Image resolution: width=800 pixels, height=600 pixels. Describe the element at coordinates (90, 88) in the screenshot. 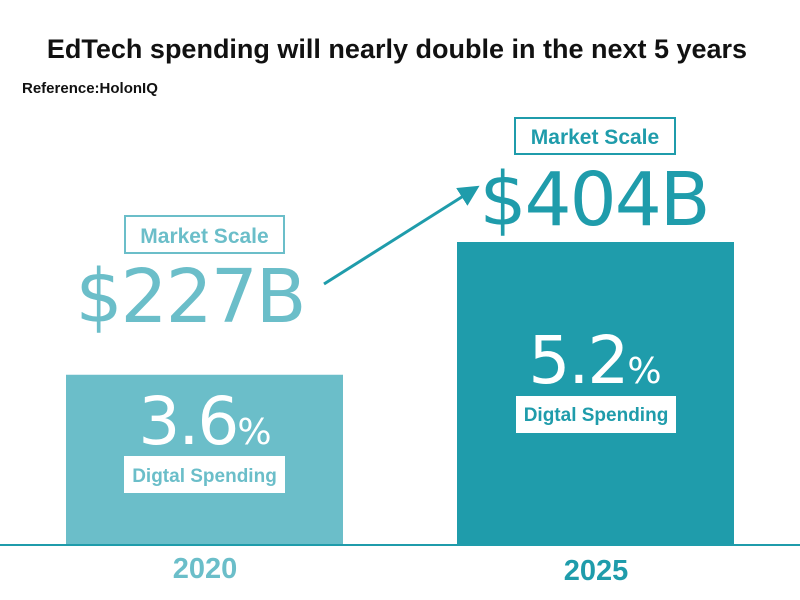

I see `chart-subtitle: Reference:HolonIQ` at that location.